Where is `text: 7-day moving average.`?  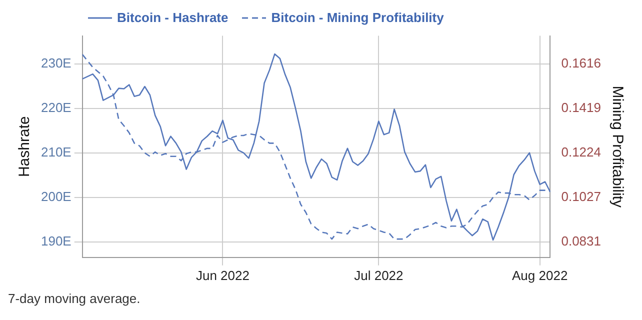
text: 7-day moving average. is located at coordinates (75, 298).